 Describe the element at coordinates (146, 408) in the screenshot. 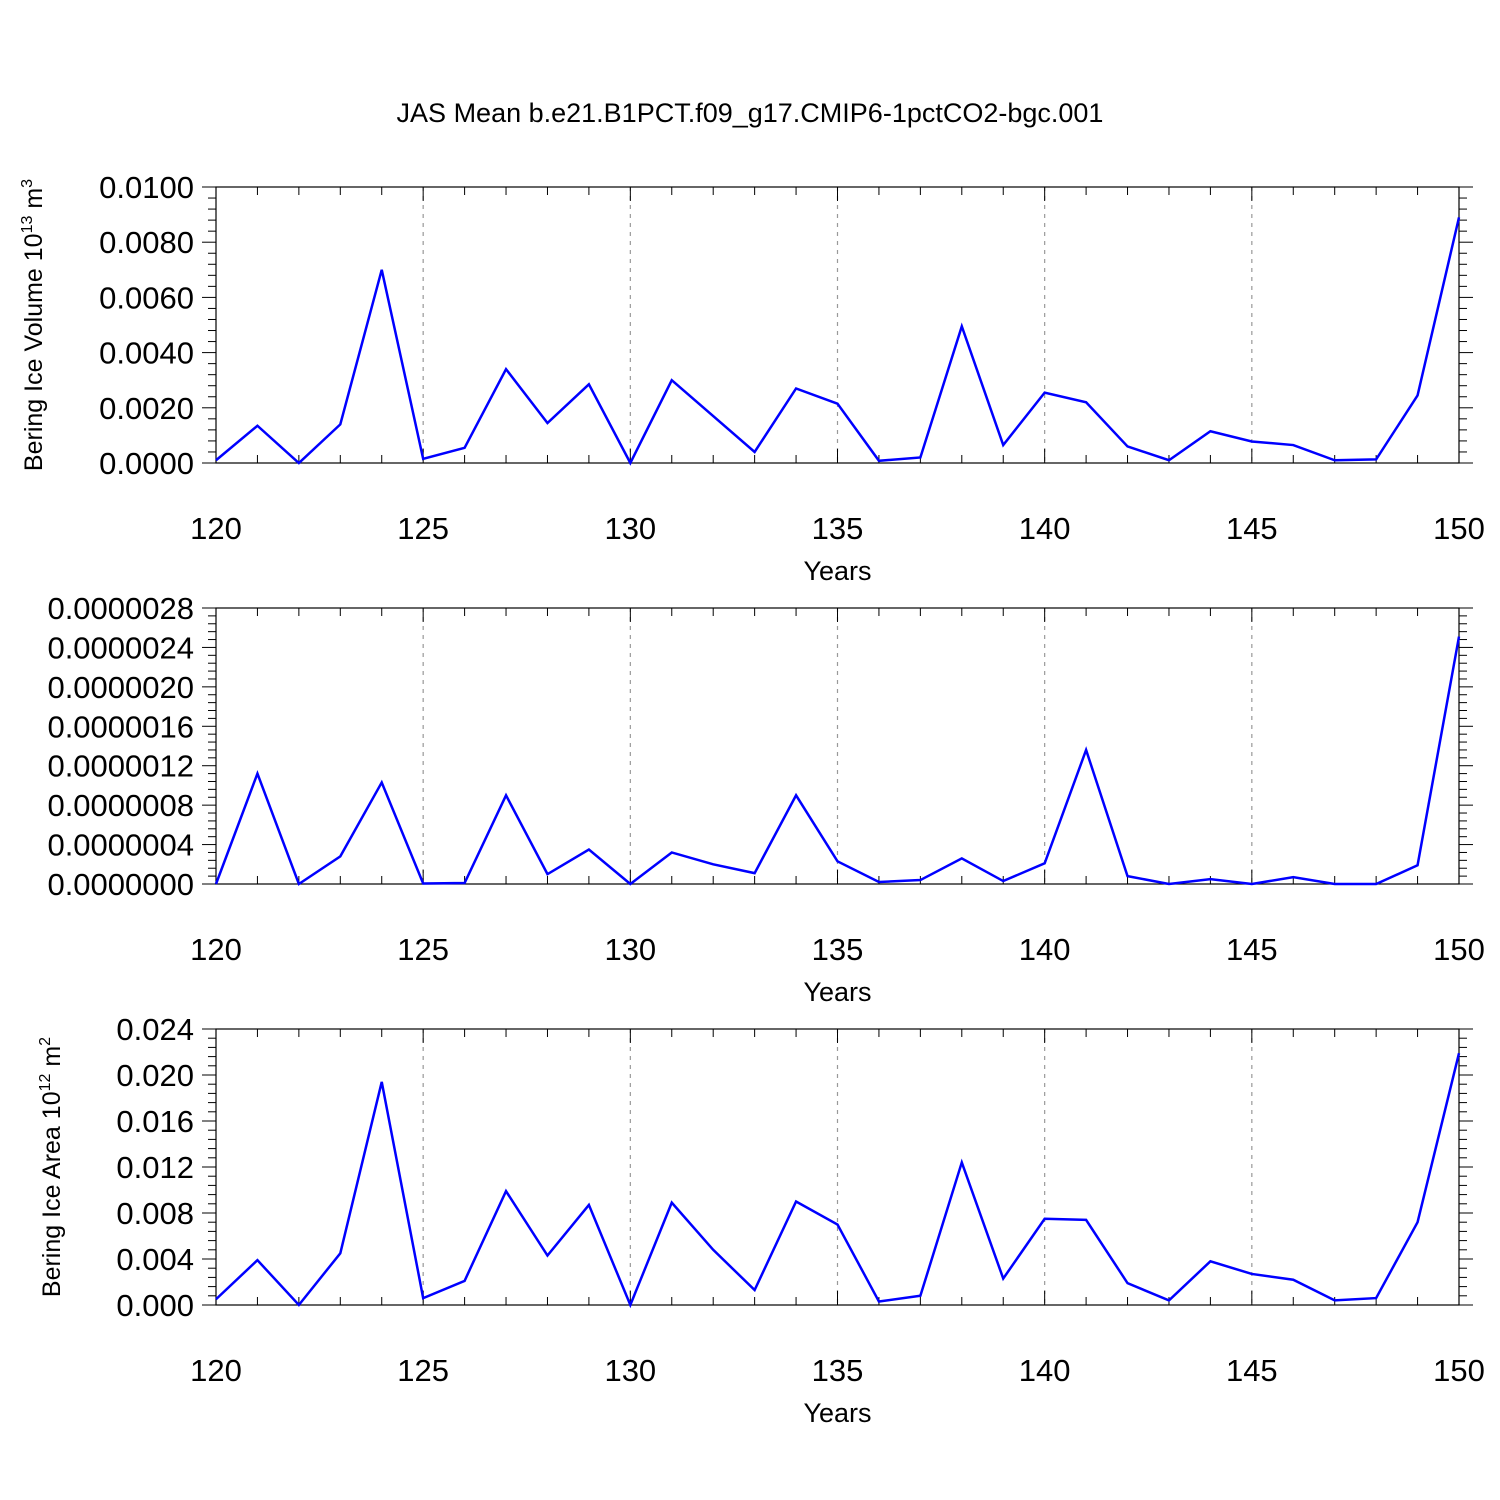

I see `y-tick-label: 0.0020` at that location.